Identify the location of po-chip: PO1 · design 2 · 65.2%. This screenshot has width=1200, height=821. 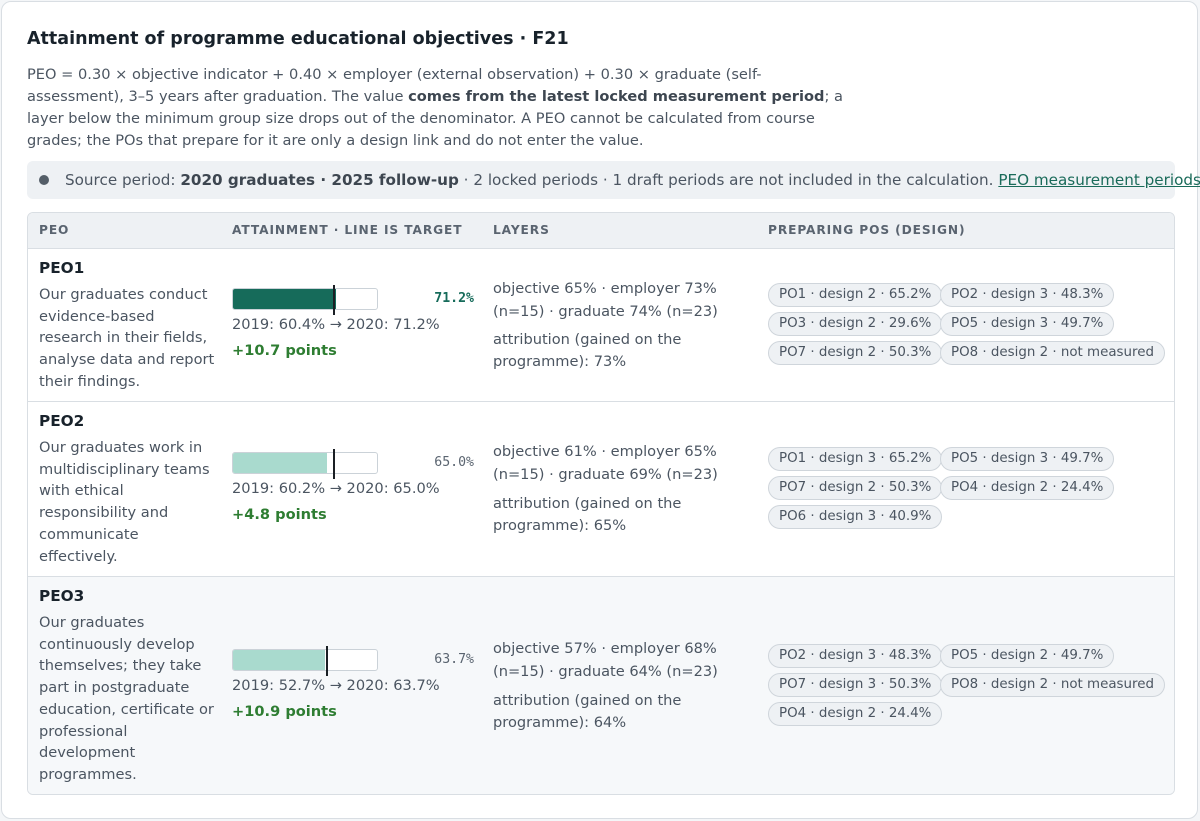
(855, 295).